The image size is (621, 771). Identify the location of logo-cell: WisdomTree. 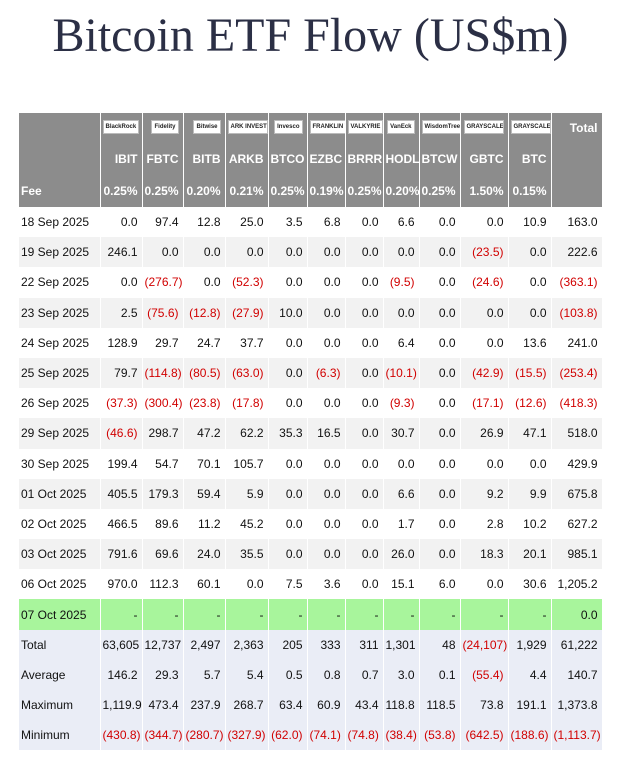
(440, 128).